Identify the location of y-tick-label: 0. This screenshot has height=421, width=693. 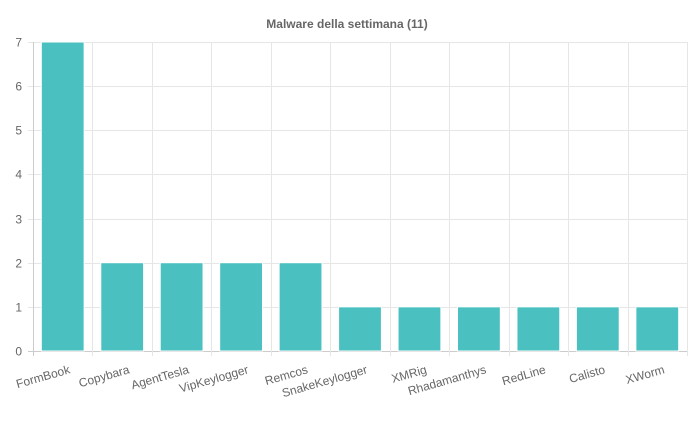
(18, 352).